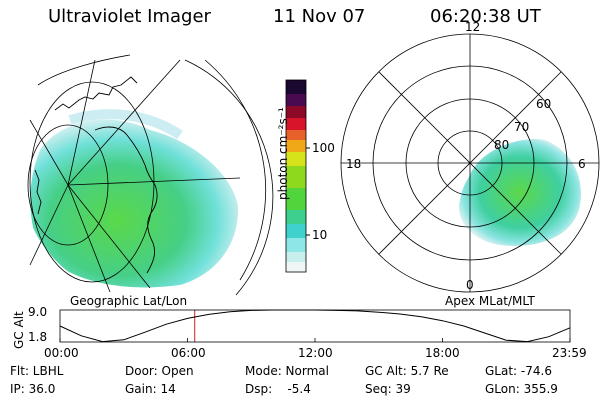 This screenshot has height=400, width=600. I want to click on mlat-label-80: 80, so click(502, 145).